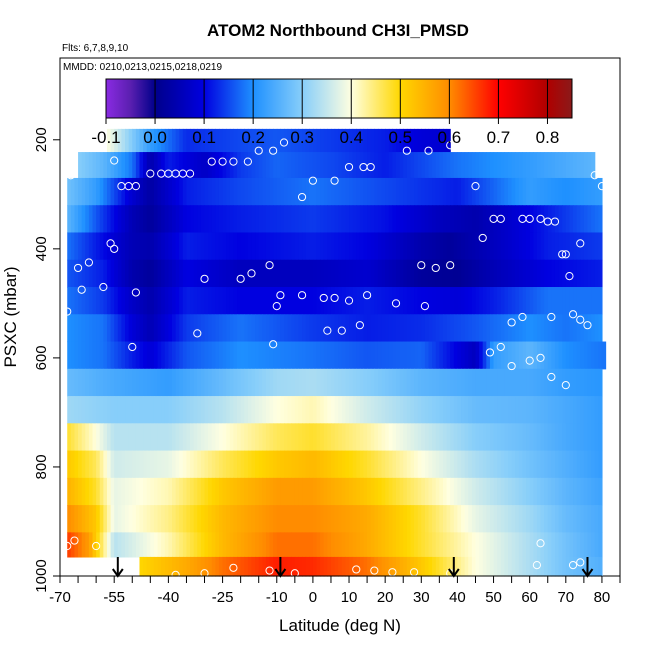 This screenshot has width=650, height=650. I want to click on y-tick-label: 600, so click(41, 357).